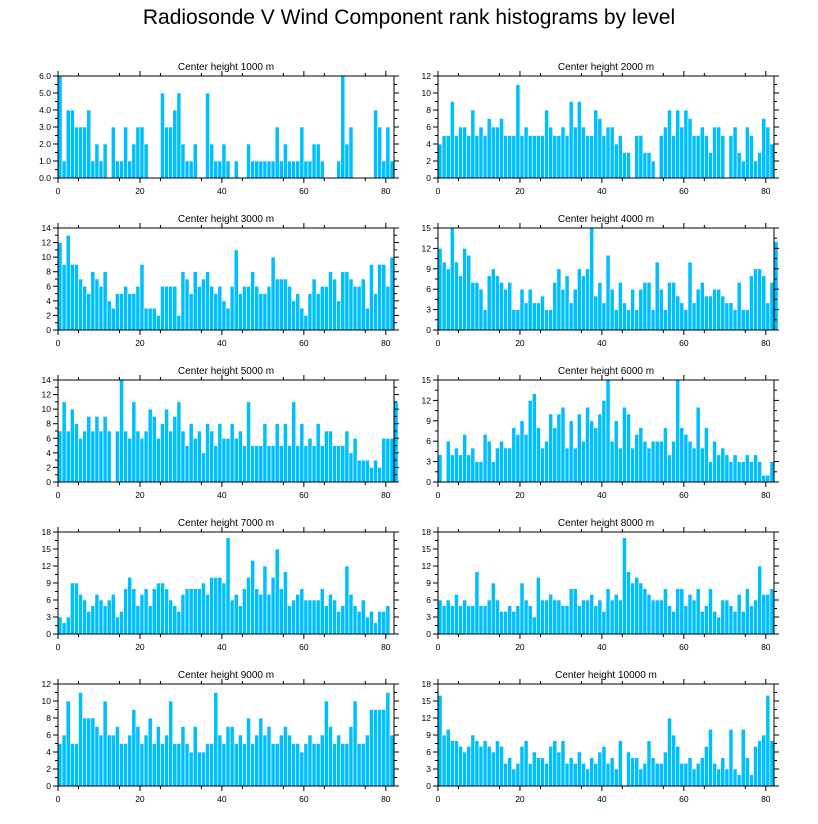 This screenshot has width=818, height=824. What do you see at coordinates (222, 191) in the screenshot?
I see `x-tick-label: 40` at bounding box center [222, 191].